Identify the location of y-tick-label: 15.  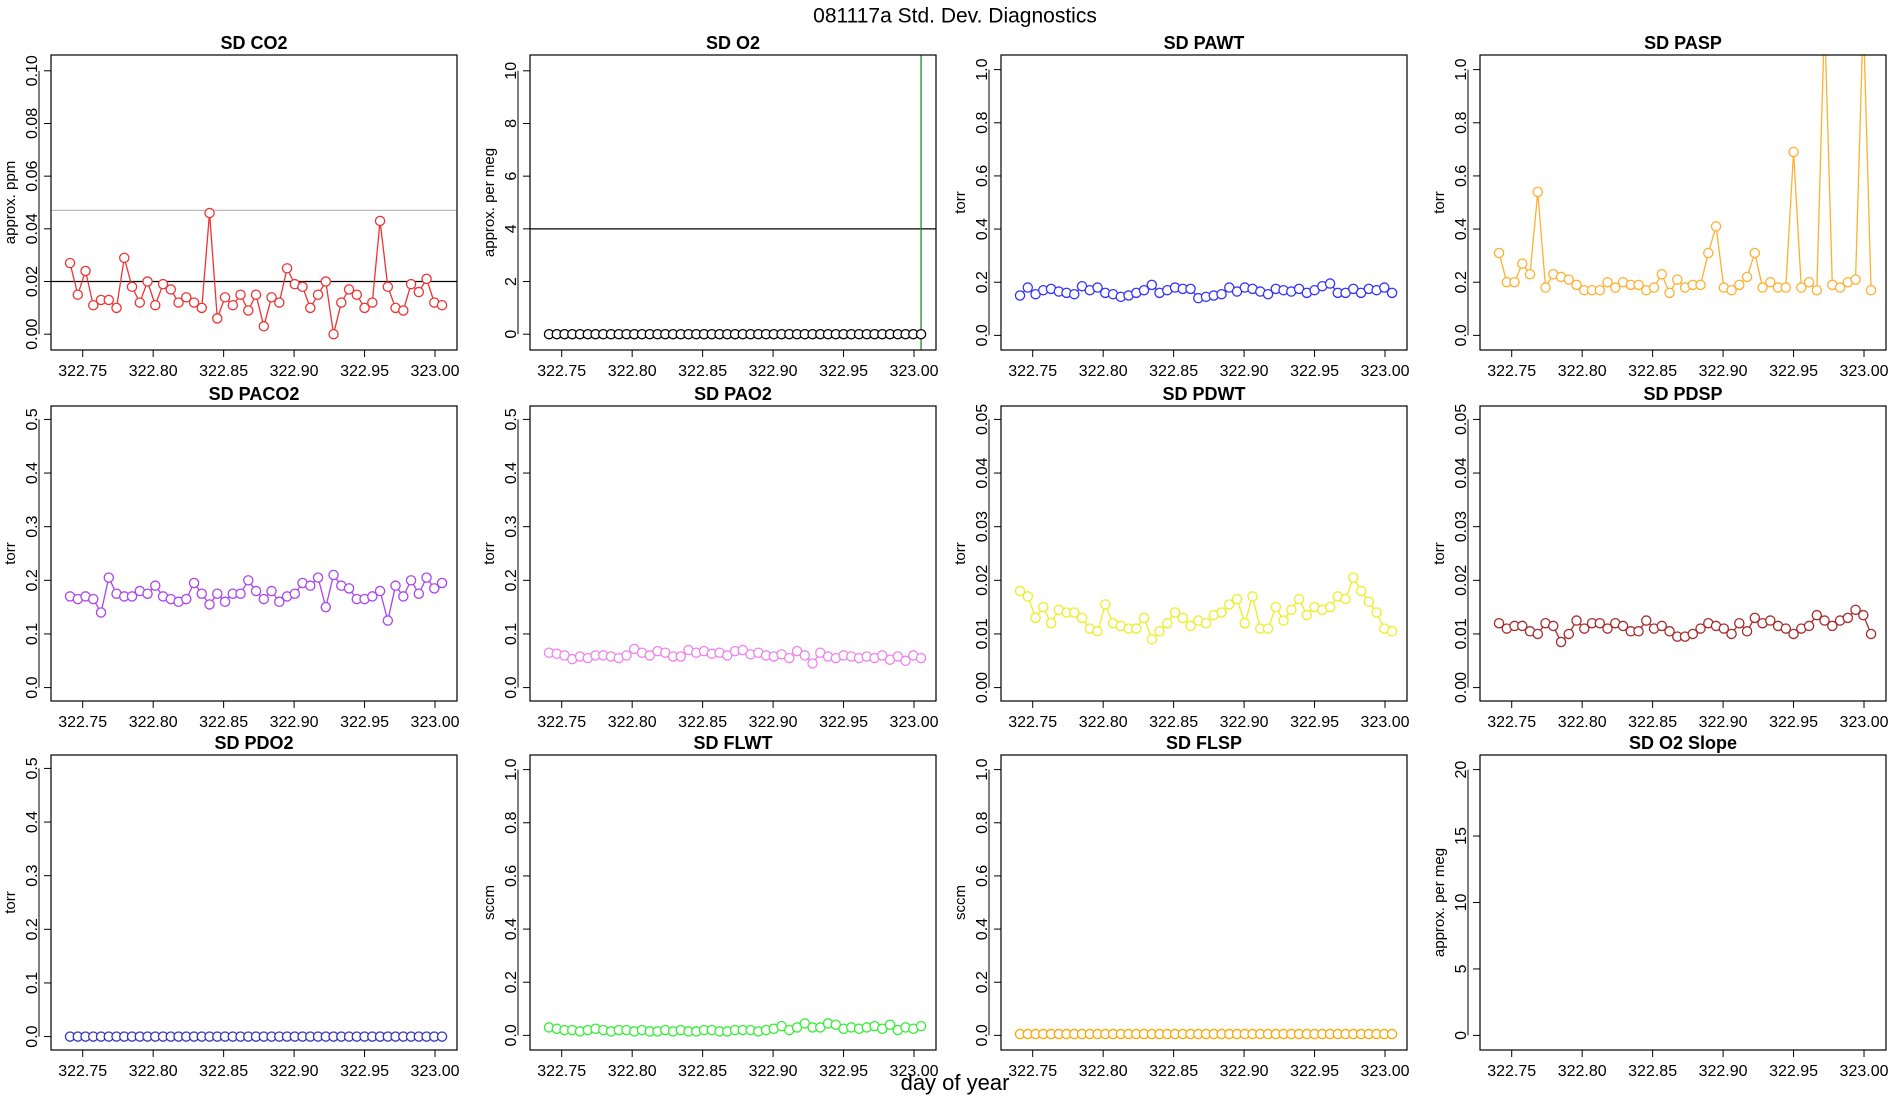
(1461, 836).